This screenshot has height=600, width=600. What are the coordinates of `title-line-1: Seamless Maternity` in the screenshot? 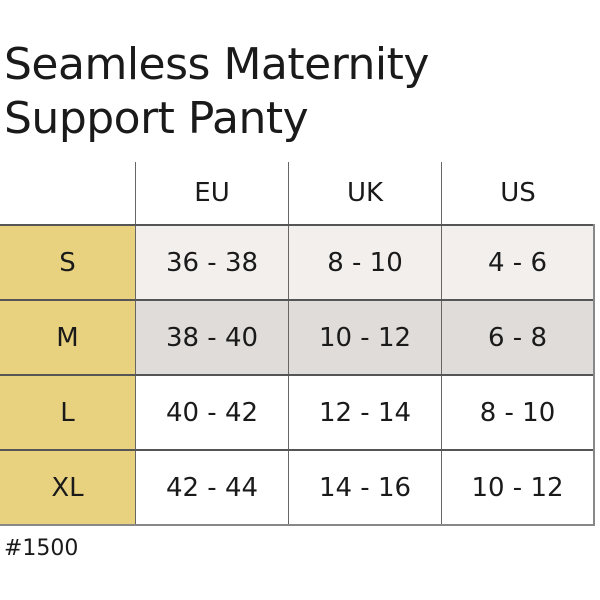 It's located at (216, 64).